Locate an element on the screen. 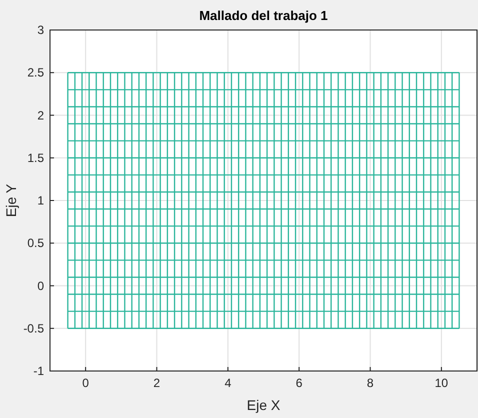 The height and width of the screenshot is (418, 478). x-tick-label: 6 is located at coordinates (299, 383).